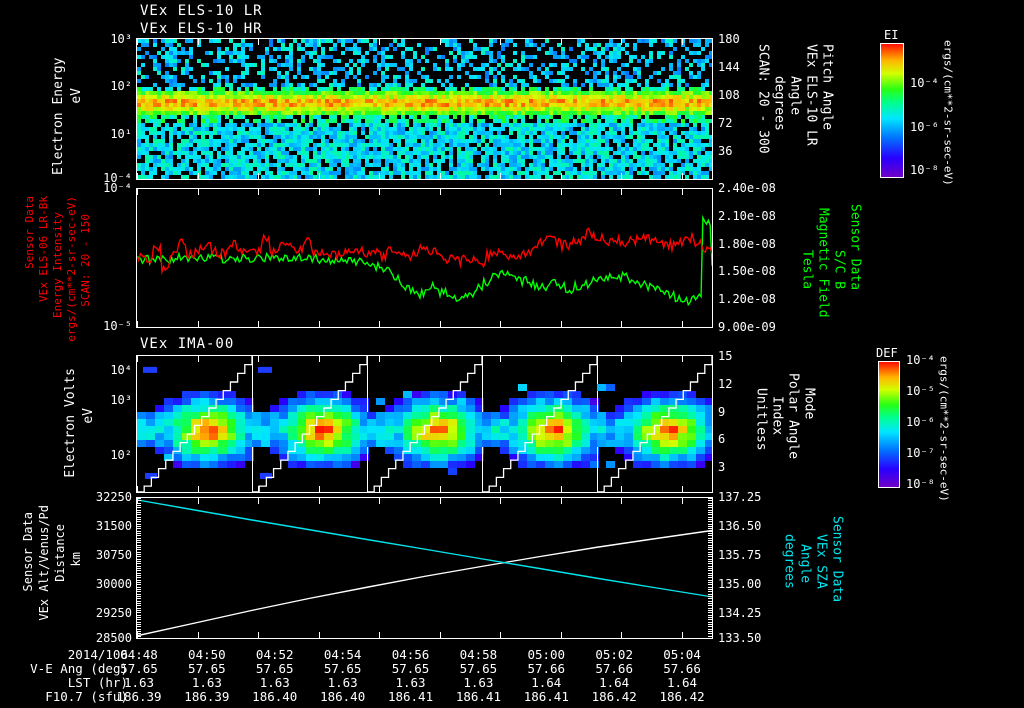 The width and height of the screenshot is (1024, 708). I want to click on bottom-cell-r2-c4: 1.63, so click(410, 682).